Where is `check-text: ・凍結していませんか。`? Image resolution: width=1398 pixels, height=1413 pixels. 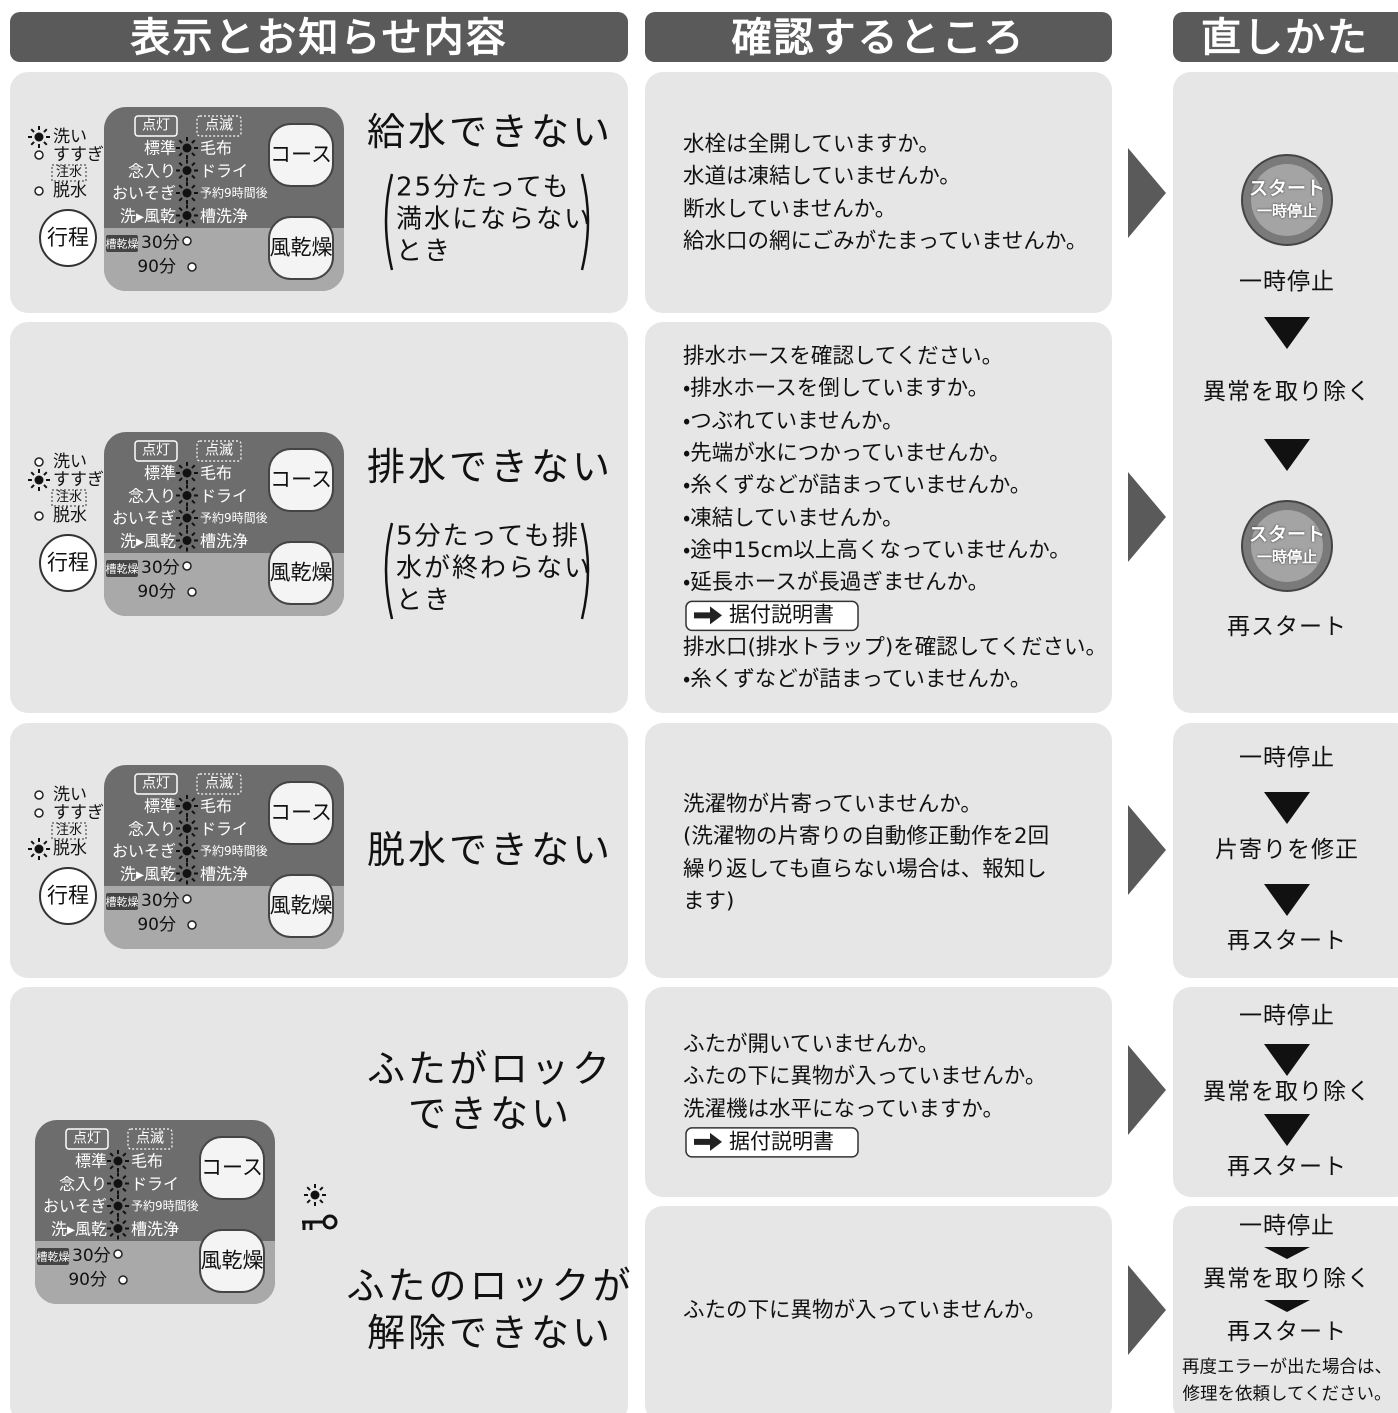 check-text: ・凍結していませんか。 is located at coordinates (793, 518).